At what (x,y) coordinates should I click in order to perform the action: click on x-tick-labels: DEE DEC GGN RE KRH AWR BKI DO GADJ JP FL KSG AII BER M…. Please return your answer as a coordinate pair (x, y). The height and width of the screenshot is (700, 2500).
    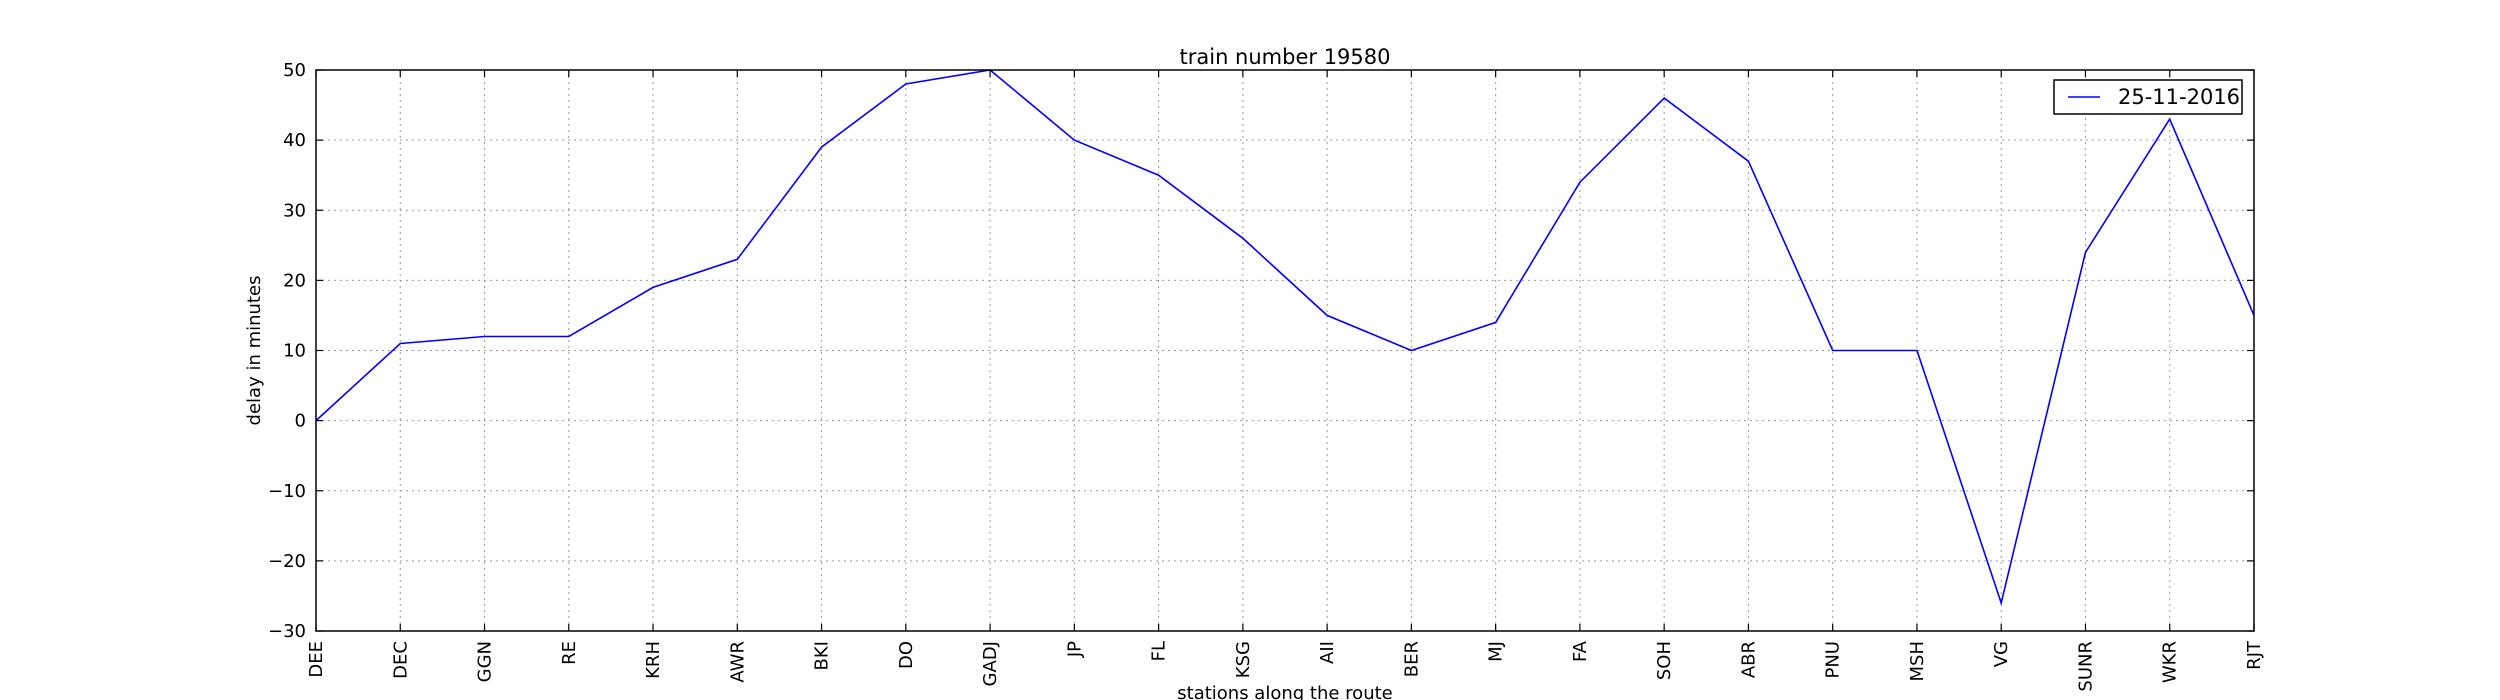
    Looking at the image, I should click on (1285, 666).